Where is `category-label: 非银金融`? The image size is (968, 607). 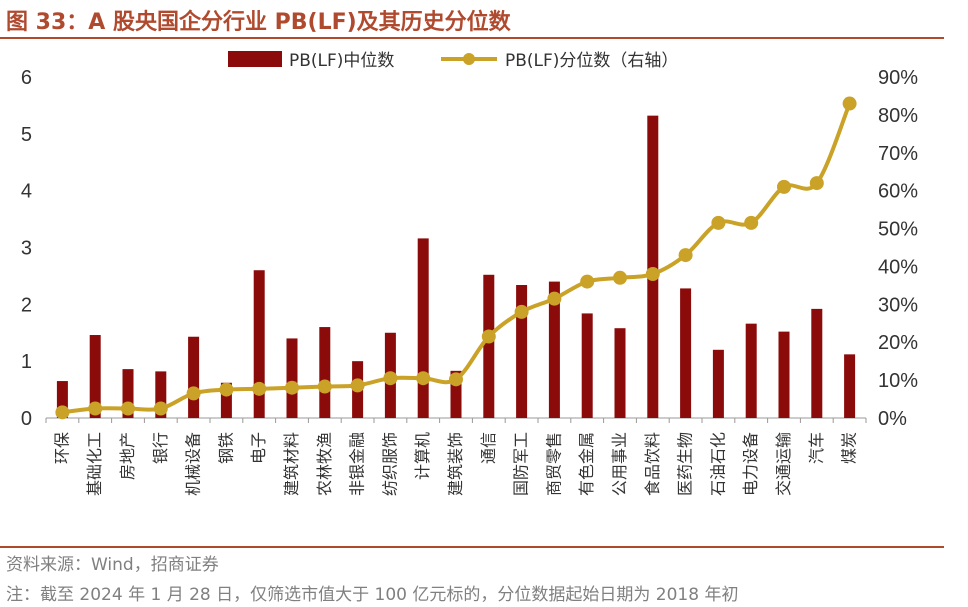
category-label: 非银金融 is located at coordinates (357, 464).